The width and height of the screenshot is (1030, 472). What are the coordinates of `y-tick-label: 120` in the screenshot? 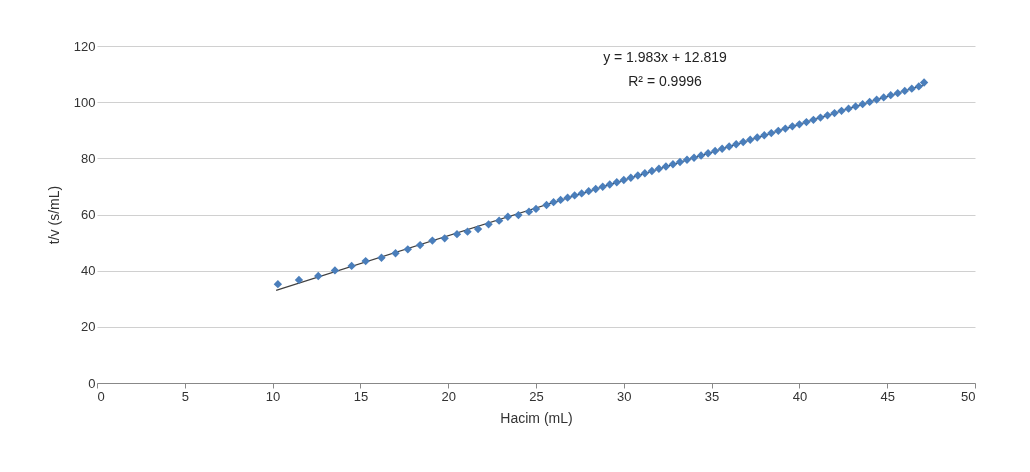 It's located at (84, 46).